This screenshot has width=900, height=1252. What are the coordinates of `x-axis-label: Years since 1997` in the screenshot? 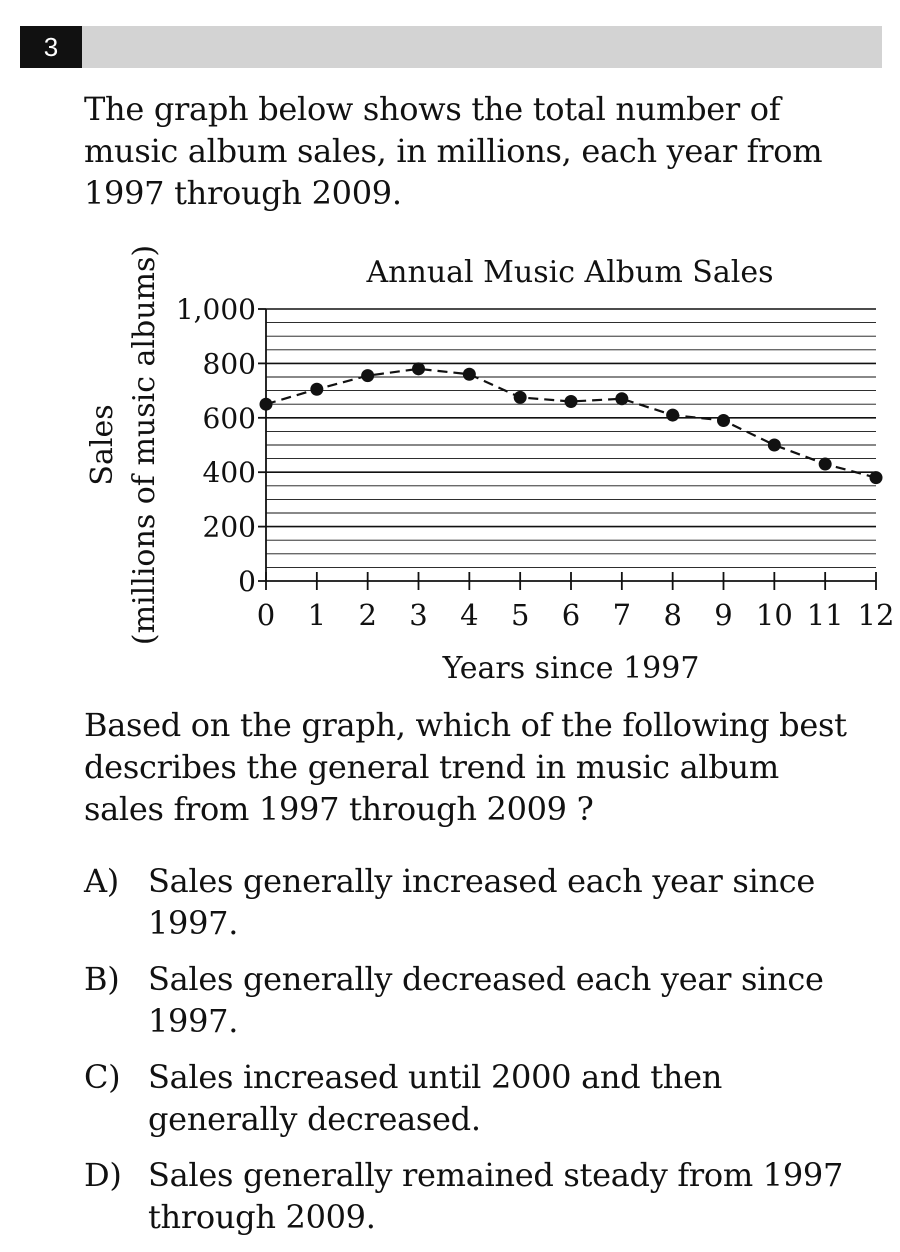 It's located at (571, 668).